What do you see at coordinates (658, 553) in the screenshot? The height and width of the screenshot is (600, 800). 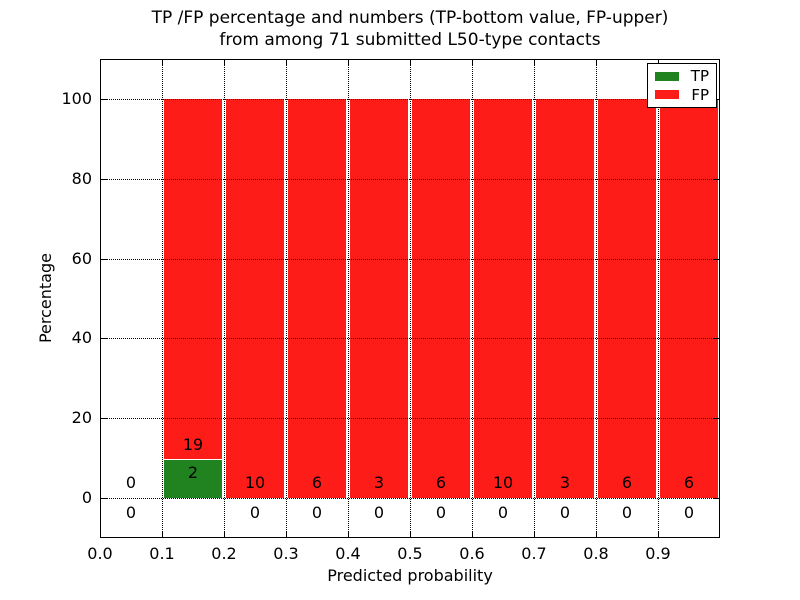 I see `x-tick-label: 0.9` at bounding box center [658, 553].